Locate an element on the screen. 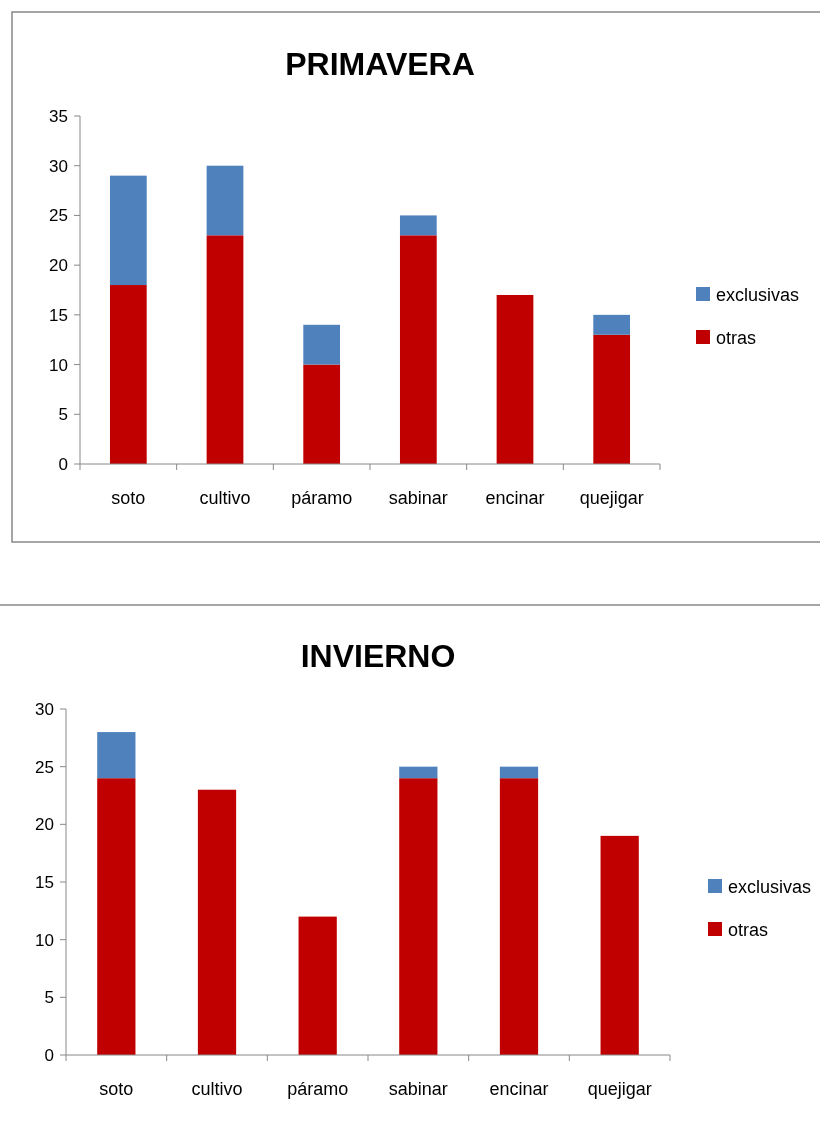 This screenshot has width=820, height=1126. chart-title: PRIMAVERA is located at coordinates (380, 64).